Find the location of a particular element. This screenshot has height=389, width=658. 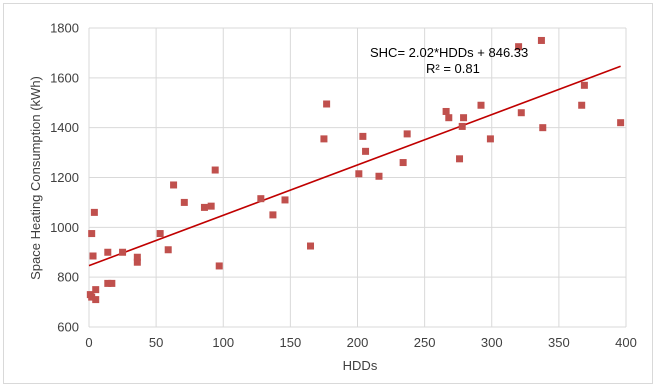

x-tick-label: 400 is located at coordinates (626, 342).